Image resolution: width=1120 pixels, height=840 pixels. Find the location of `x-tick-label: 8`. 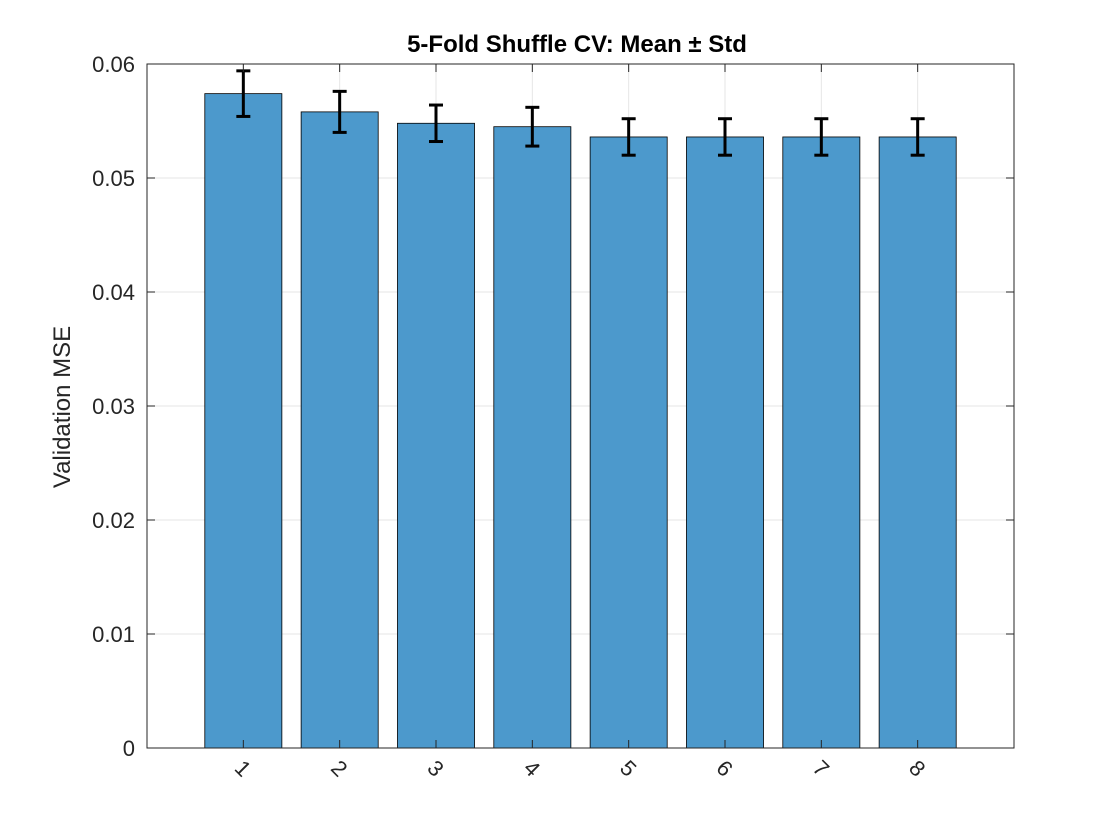

x-tick-label: 8 is located at coordinates (917, 768).